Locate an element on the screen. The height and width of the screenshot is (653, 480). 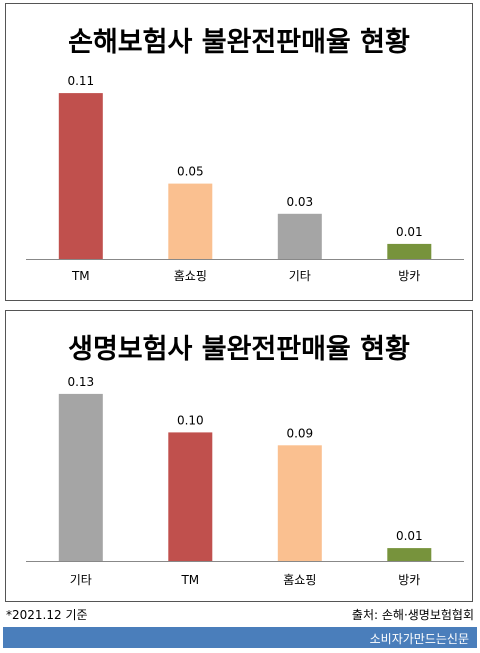
chart-title: 손해보험사 불완전판매율 현황 is located at coordinates (239, 42).